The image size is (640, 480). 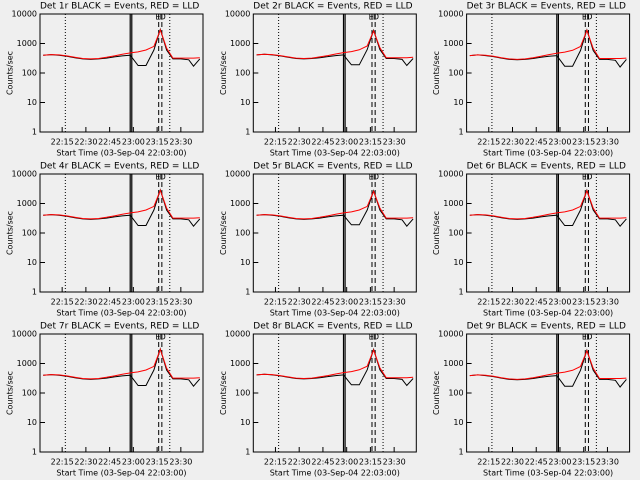 I want to click on chart-title: Det 5r BLACK = Events, RED = LLD, so click(x=332, y=167).